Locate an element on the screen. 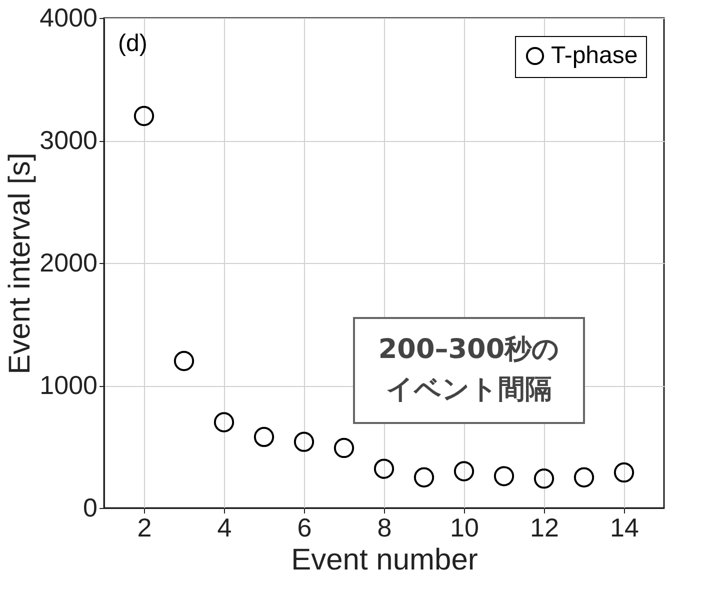 This screenshot has width=717, height=611. x-tick-label: 4 is located at coordinates (224, 527).